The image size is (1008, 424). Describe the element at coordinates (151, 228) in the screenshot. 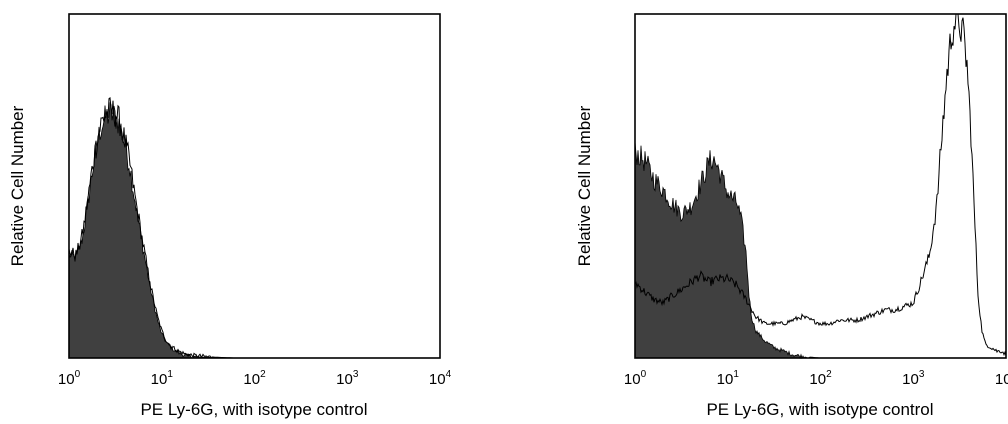

I see `stained-histogram-outline` at that location.